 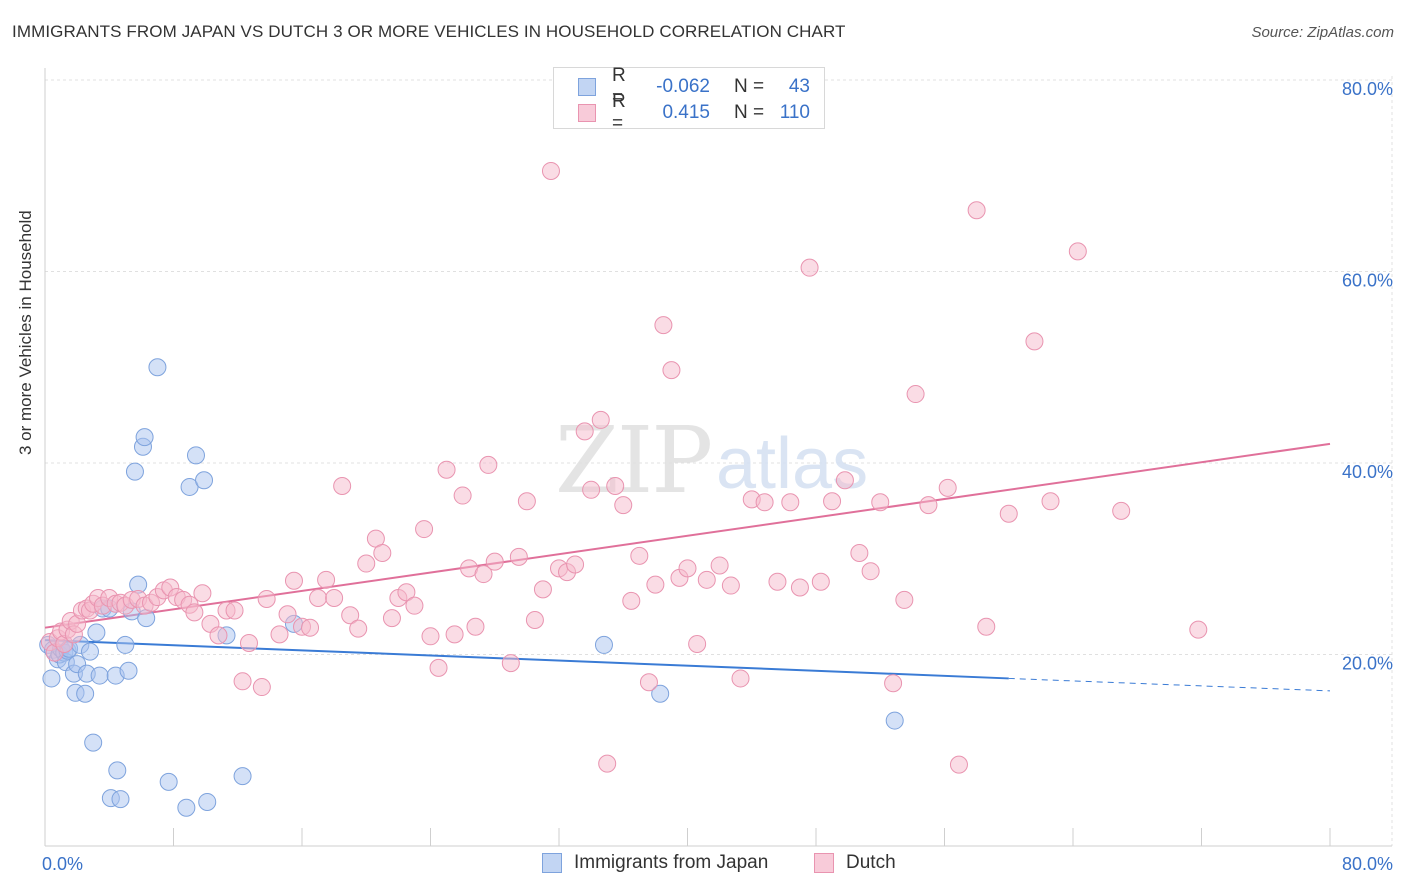 I want to click on series-legend-japan: Immigrants from Japan, so click(x=655, y=863).